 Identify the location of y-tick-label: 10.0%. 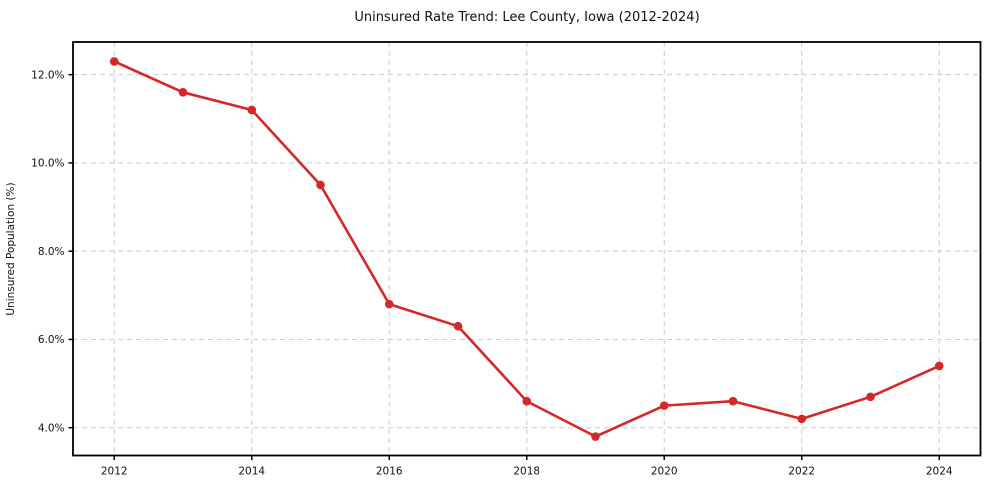
(47, 164).